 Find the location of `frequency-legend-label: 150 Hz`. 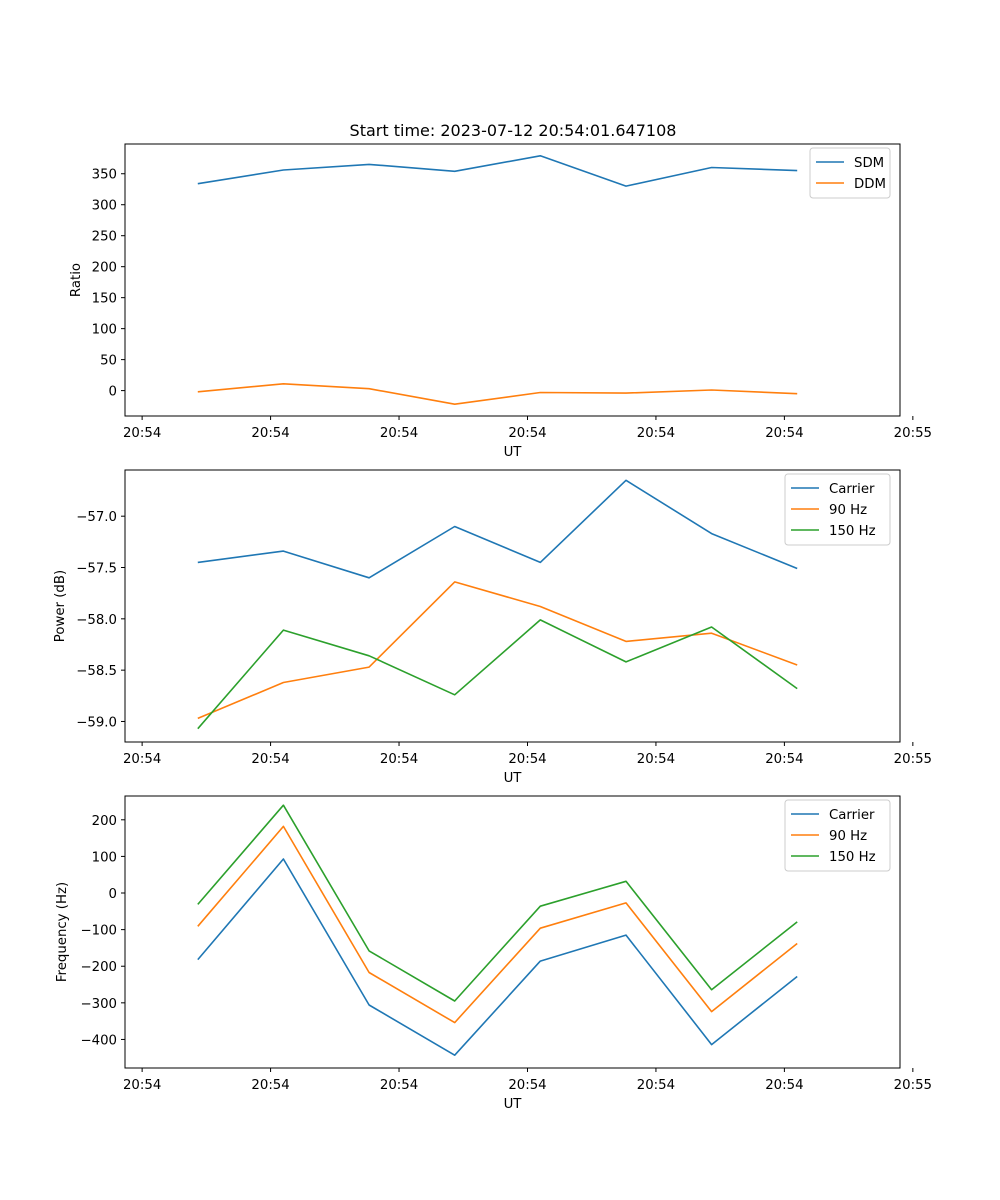

frequency-legend-label: 150 Hz is located at coordinates (852, 857).